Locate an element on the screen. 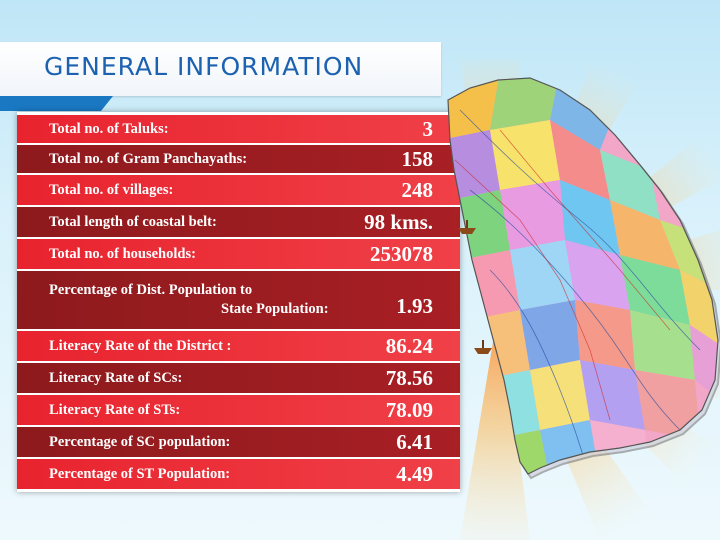 The height and width of the screenshot is (540, 720). info-row-villages: Total no. of villages: 248 is located at coordinates (238, 190).